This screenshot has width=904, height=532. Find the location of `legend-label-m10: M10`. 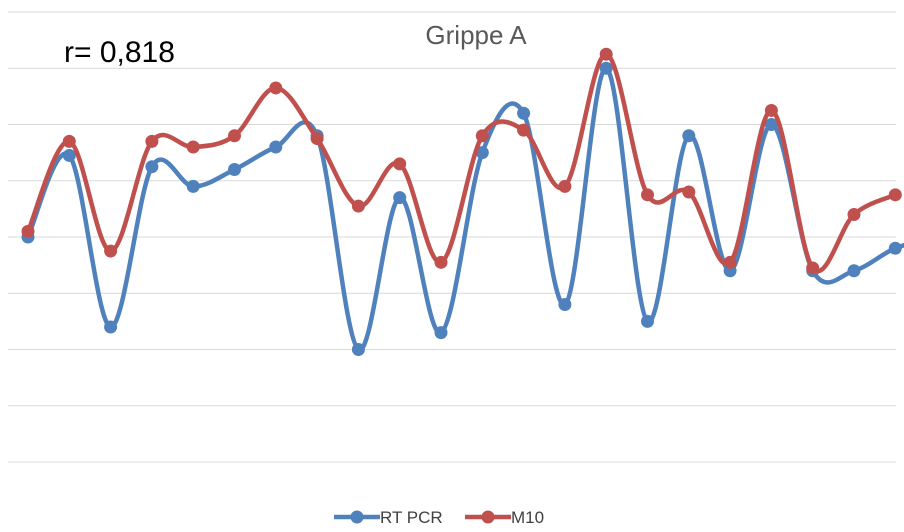

legend-label-m10: M10 is located at coordinates (527, 517).